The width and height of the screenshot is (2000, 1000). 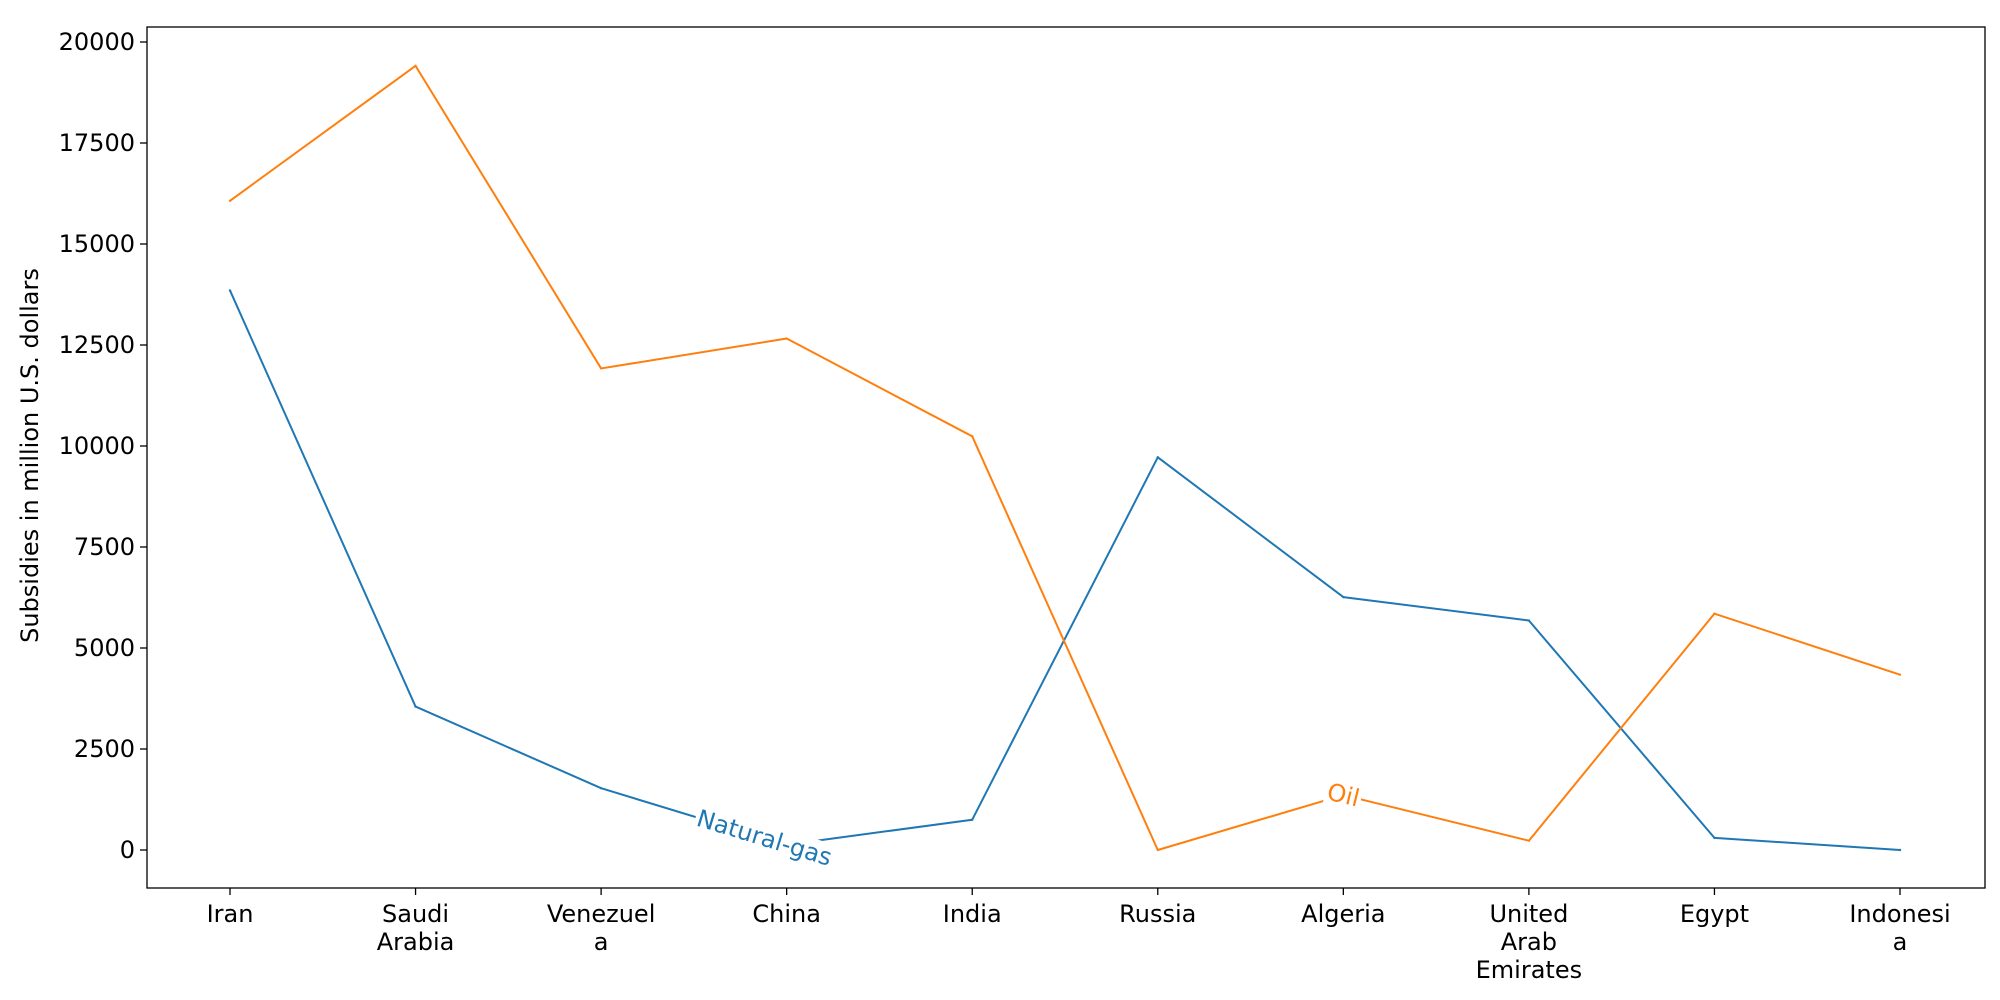 What do you see at coordinates (97, 42) in the screenshot?
I see `y-tick-label: 20000` at bounding box center [97, 42].